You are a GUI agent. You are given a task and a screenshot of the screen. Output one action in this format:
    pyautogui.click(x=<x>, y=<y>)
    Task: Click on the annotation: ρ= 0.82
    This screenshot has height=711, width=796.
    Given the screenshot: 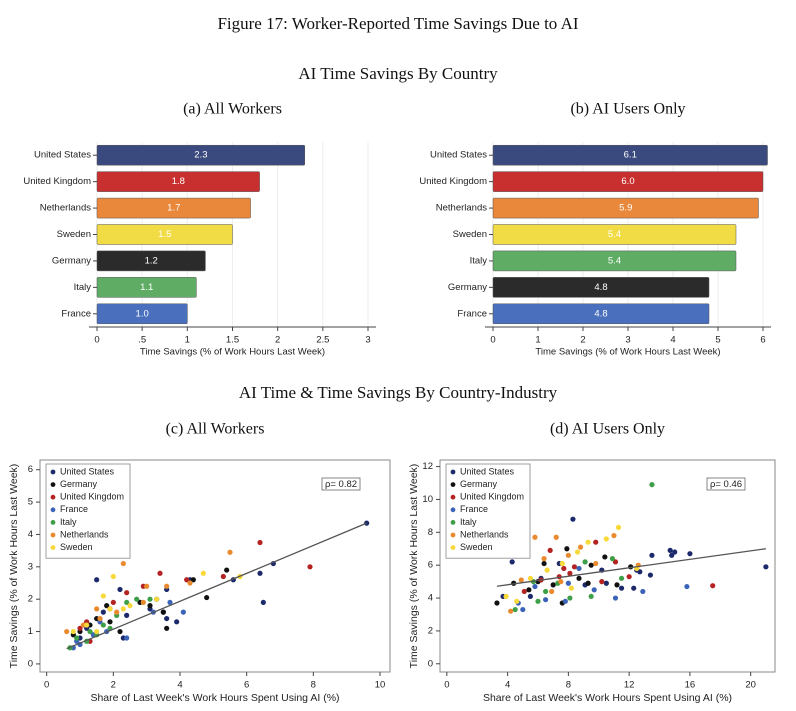 What is the action you would take?
    pyautogui.click(x=341, y=484)
    